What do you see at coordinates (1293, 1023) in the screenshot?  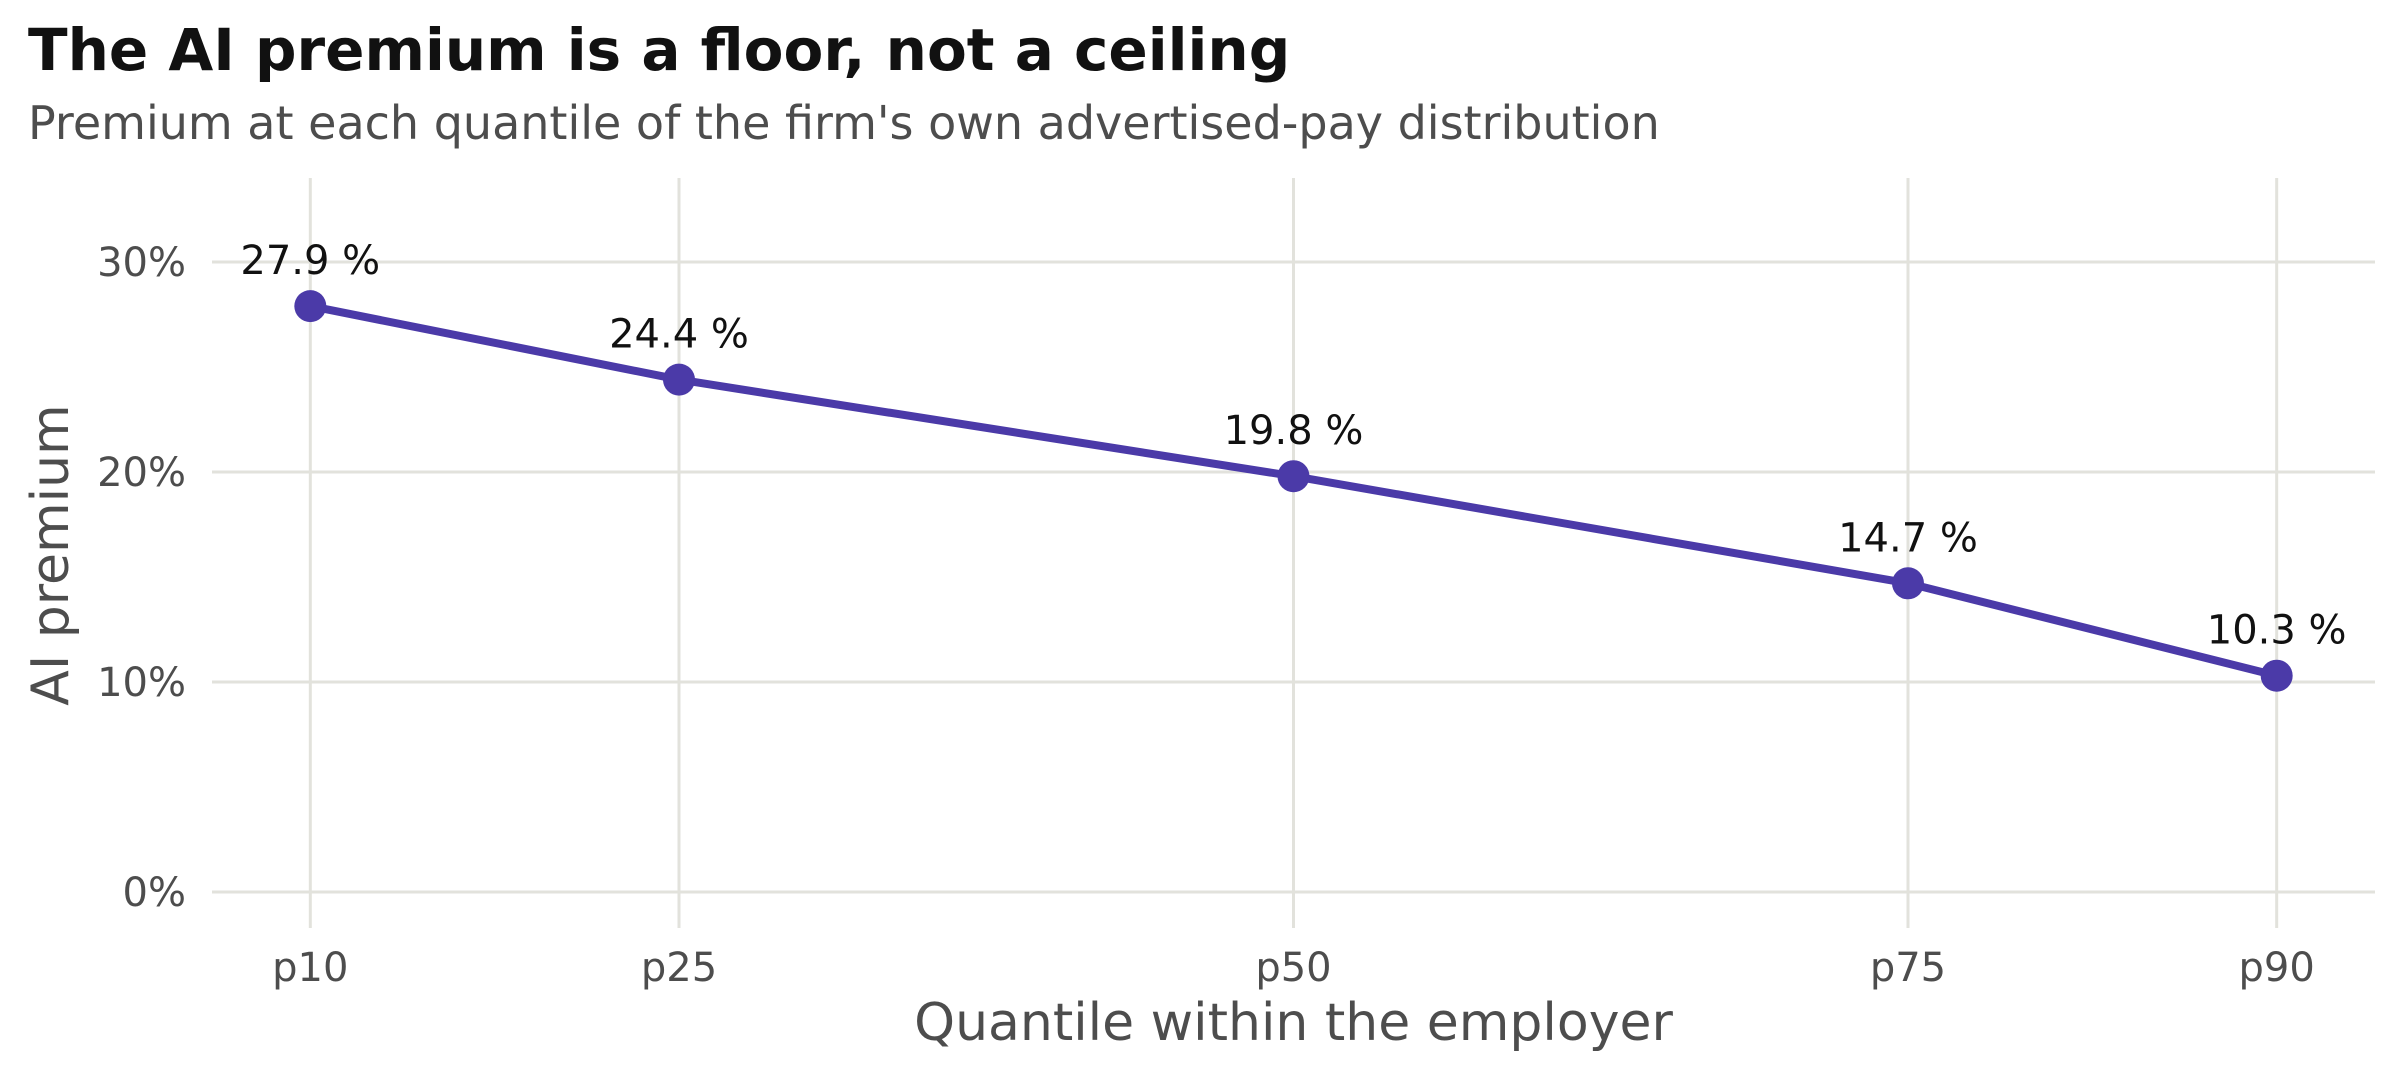 I see `x-axis-title: Quantile within the employer` at bounding box center [1293, 1023].